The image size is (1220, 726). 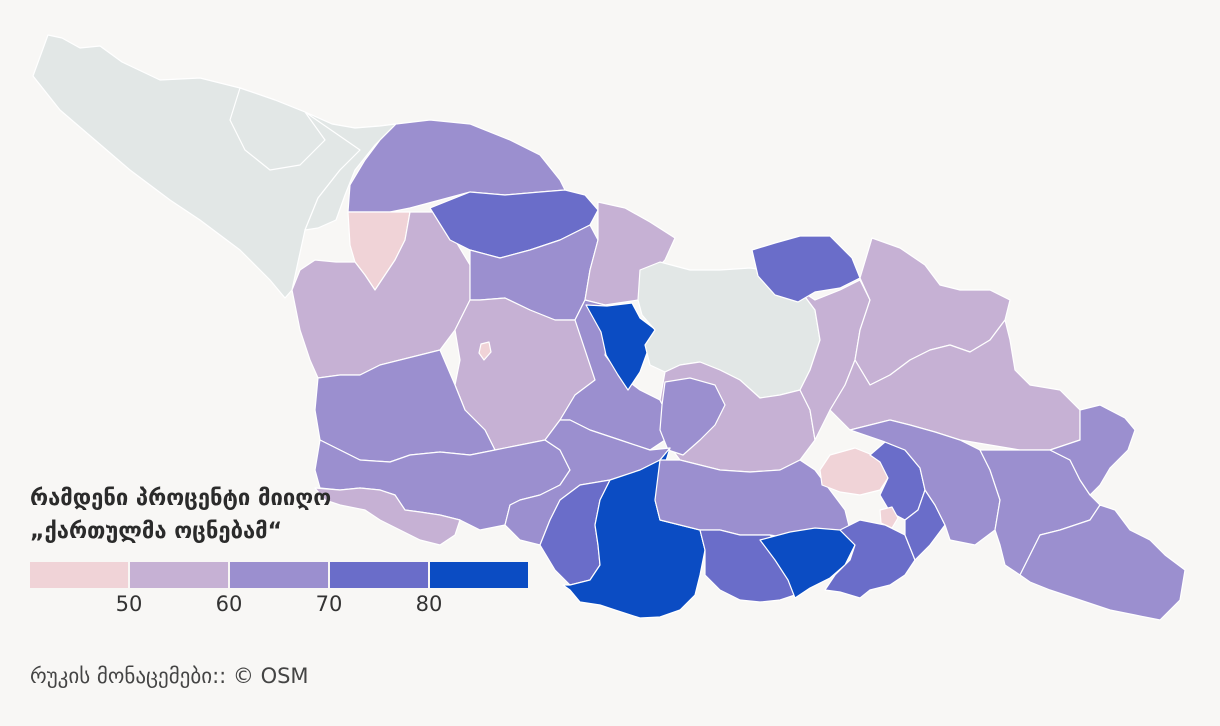 What do you see at coordinates (692, 416) in the screenshot?
I see `region-kaspi` at bounding box center [692, 416].